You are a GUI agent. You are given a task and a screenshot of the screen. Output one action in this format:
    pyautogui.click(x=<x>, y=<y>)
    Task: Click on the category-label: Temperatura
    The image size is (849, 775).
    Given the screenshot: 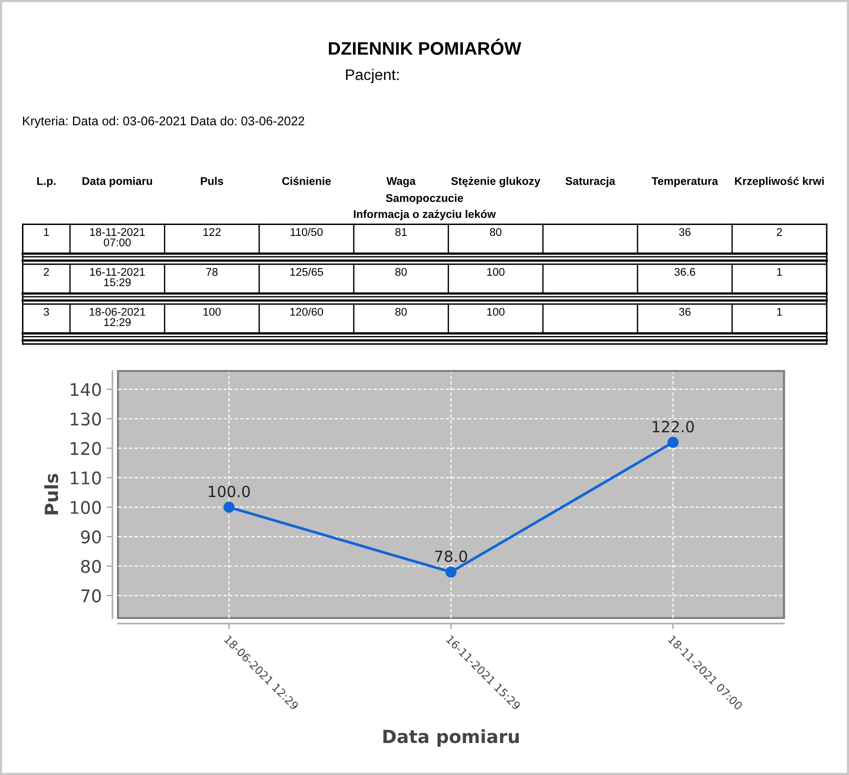 What is the action you would take?
    pyautogui.click(x=685, y=182)
    